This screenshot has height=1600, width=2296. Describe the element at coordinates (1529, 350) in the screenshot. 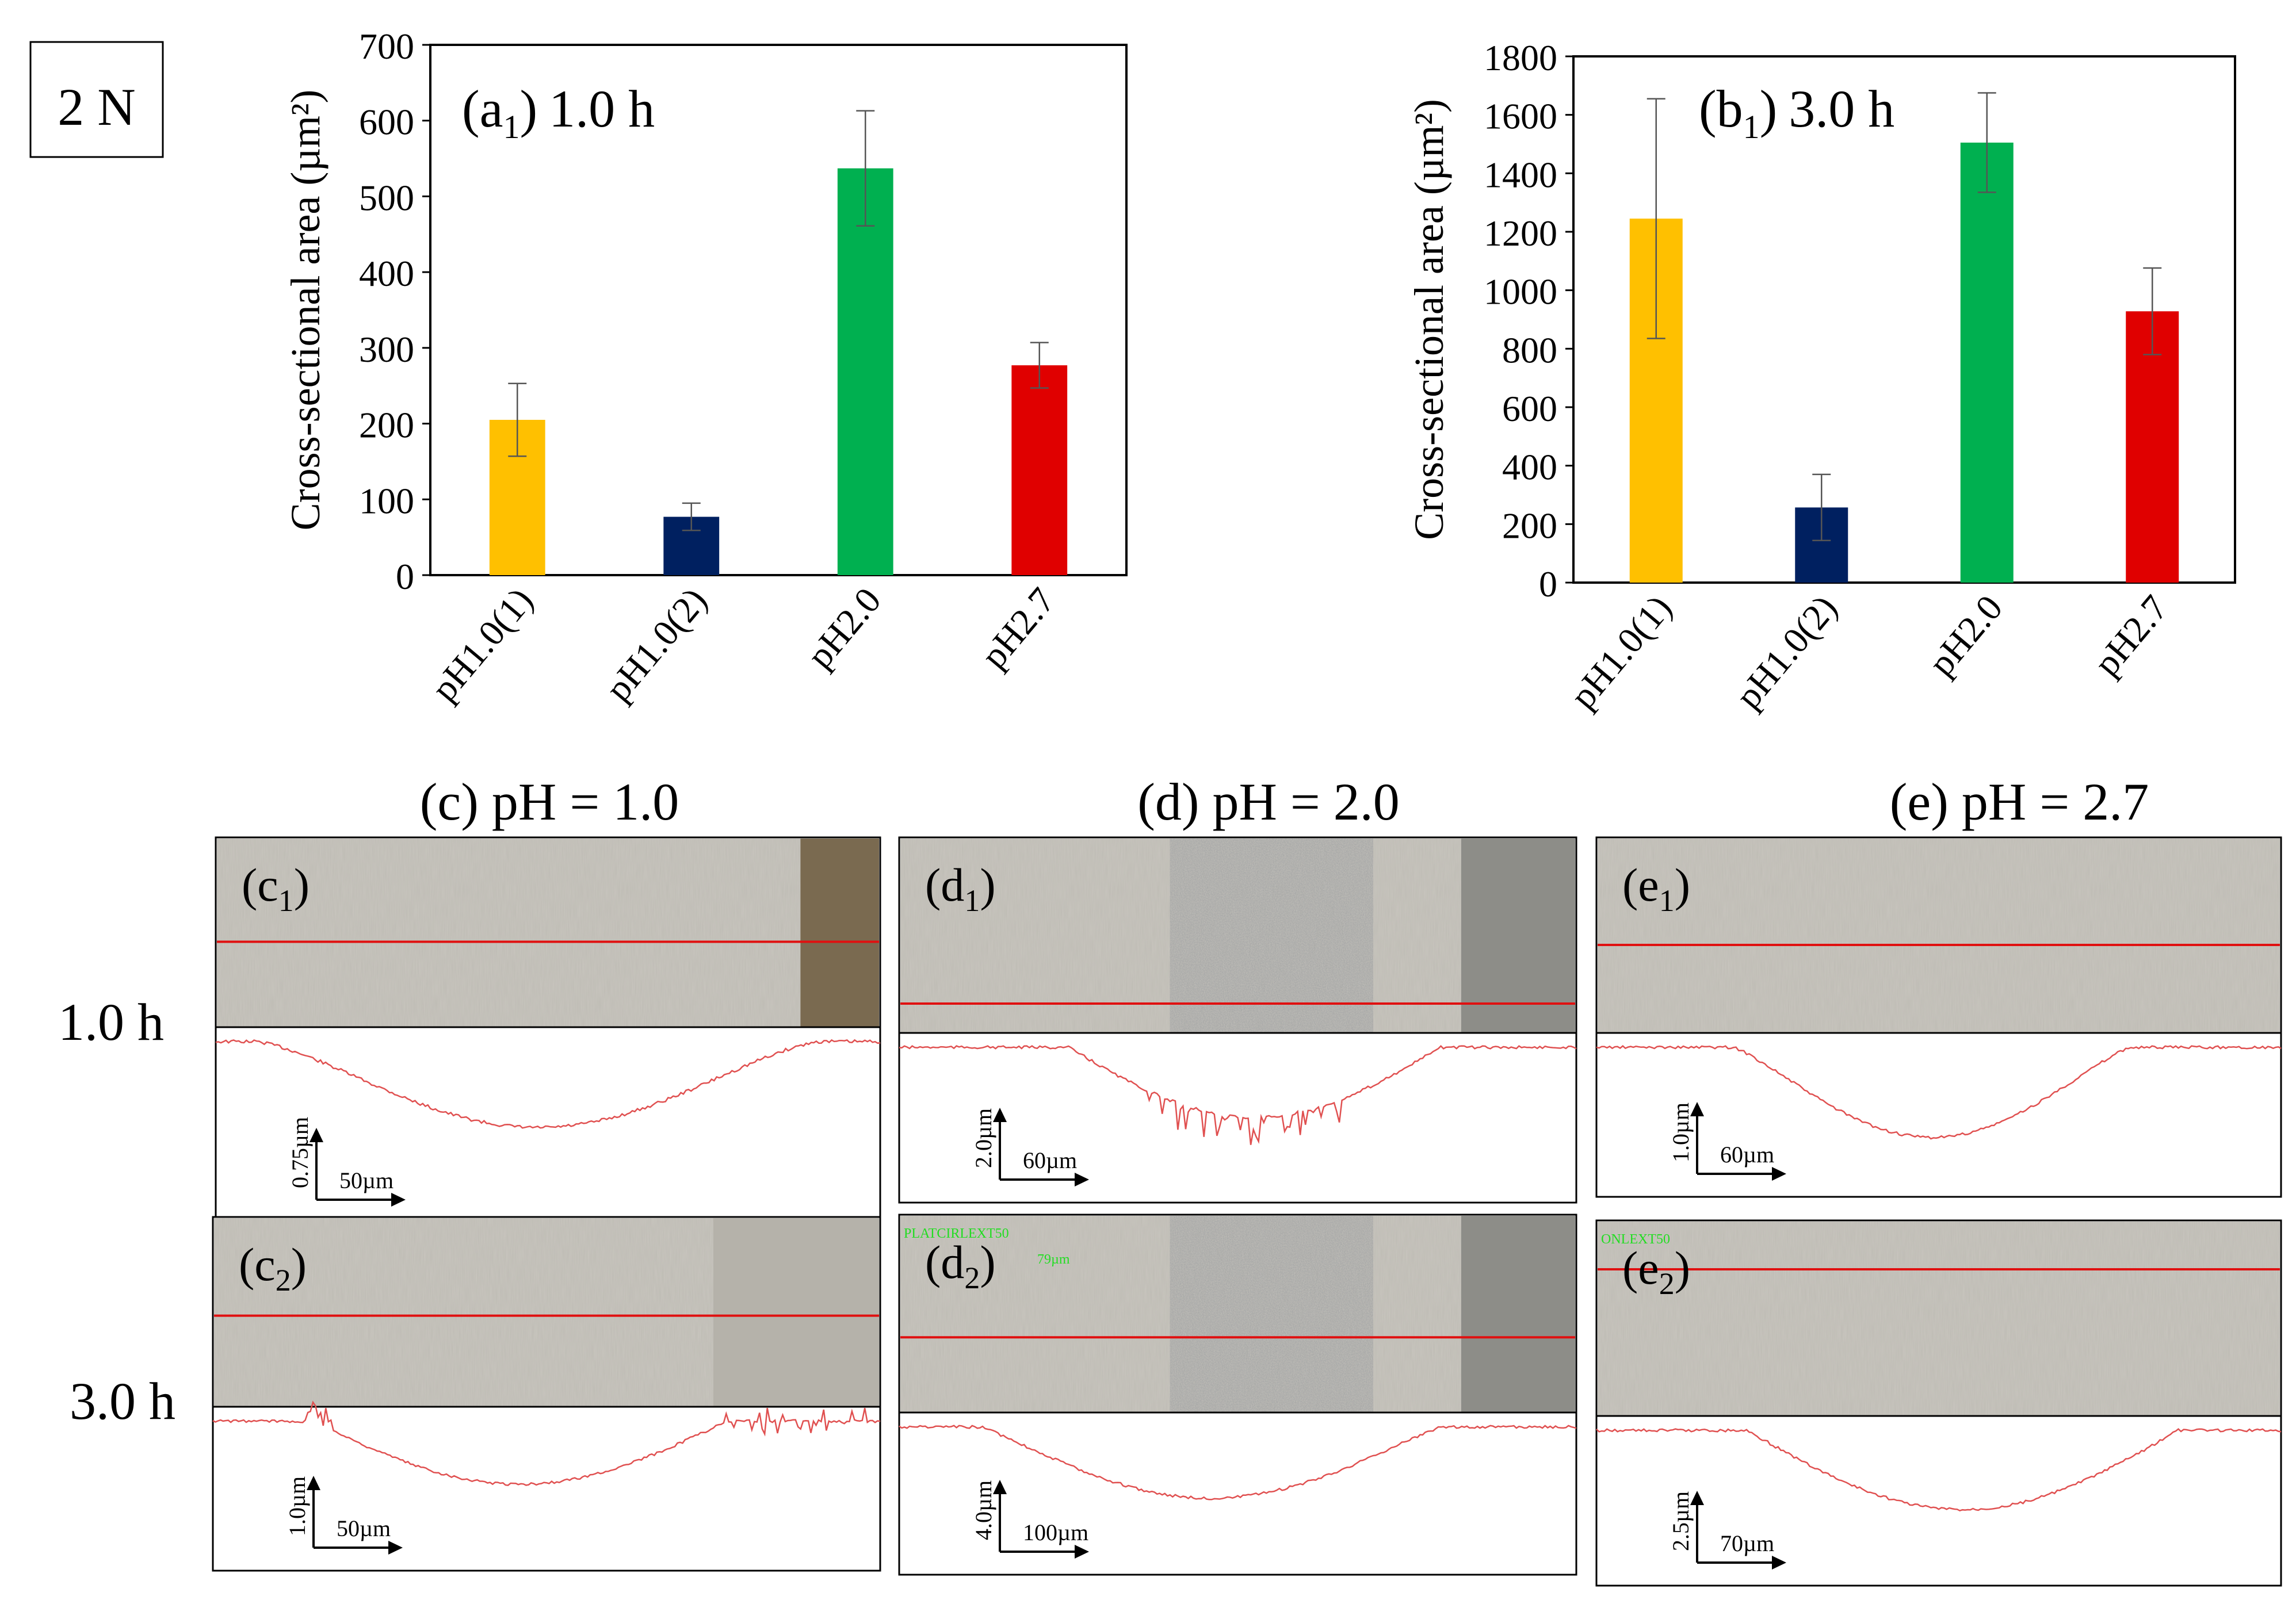

I see `chart-b-ytick-label: 800` at that location.